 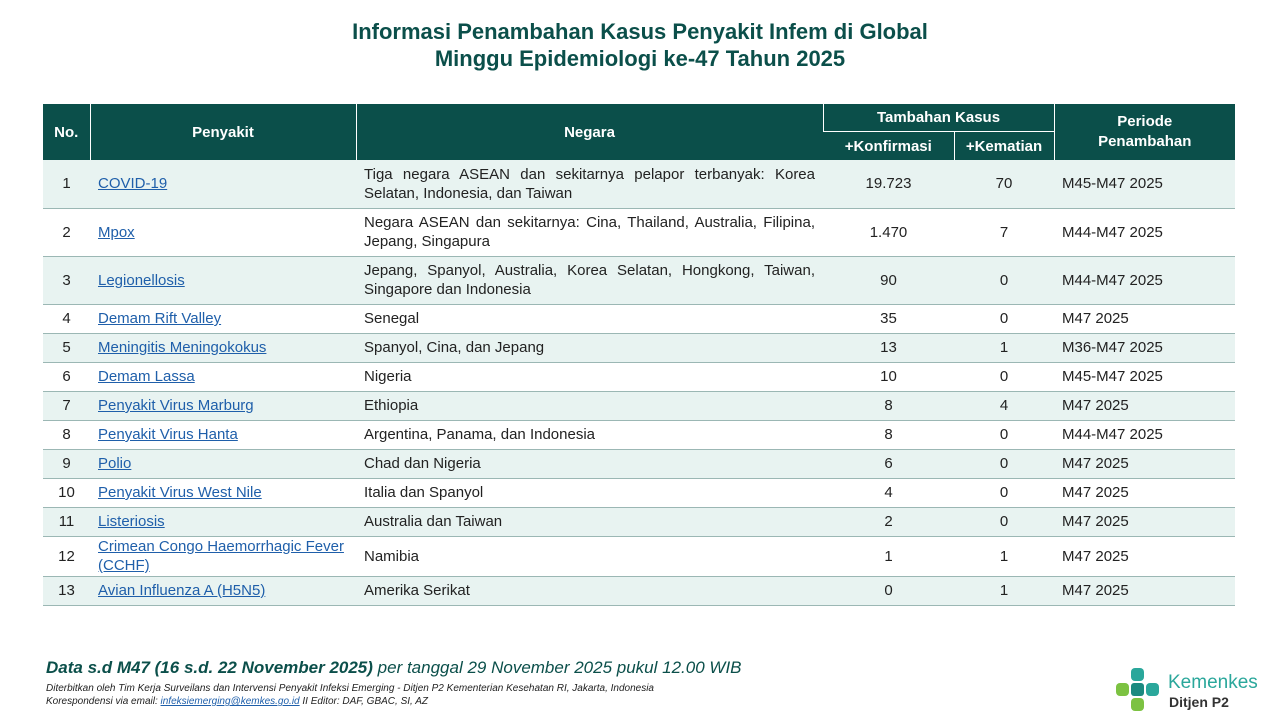 What do you see at coordinates (66, 132) in the screenshot?
I see `header-no: No.` at bounding box center [66, 132].